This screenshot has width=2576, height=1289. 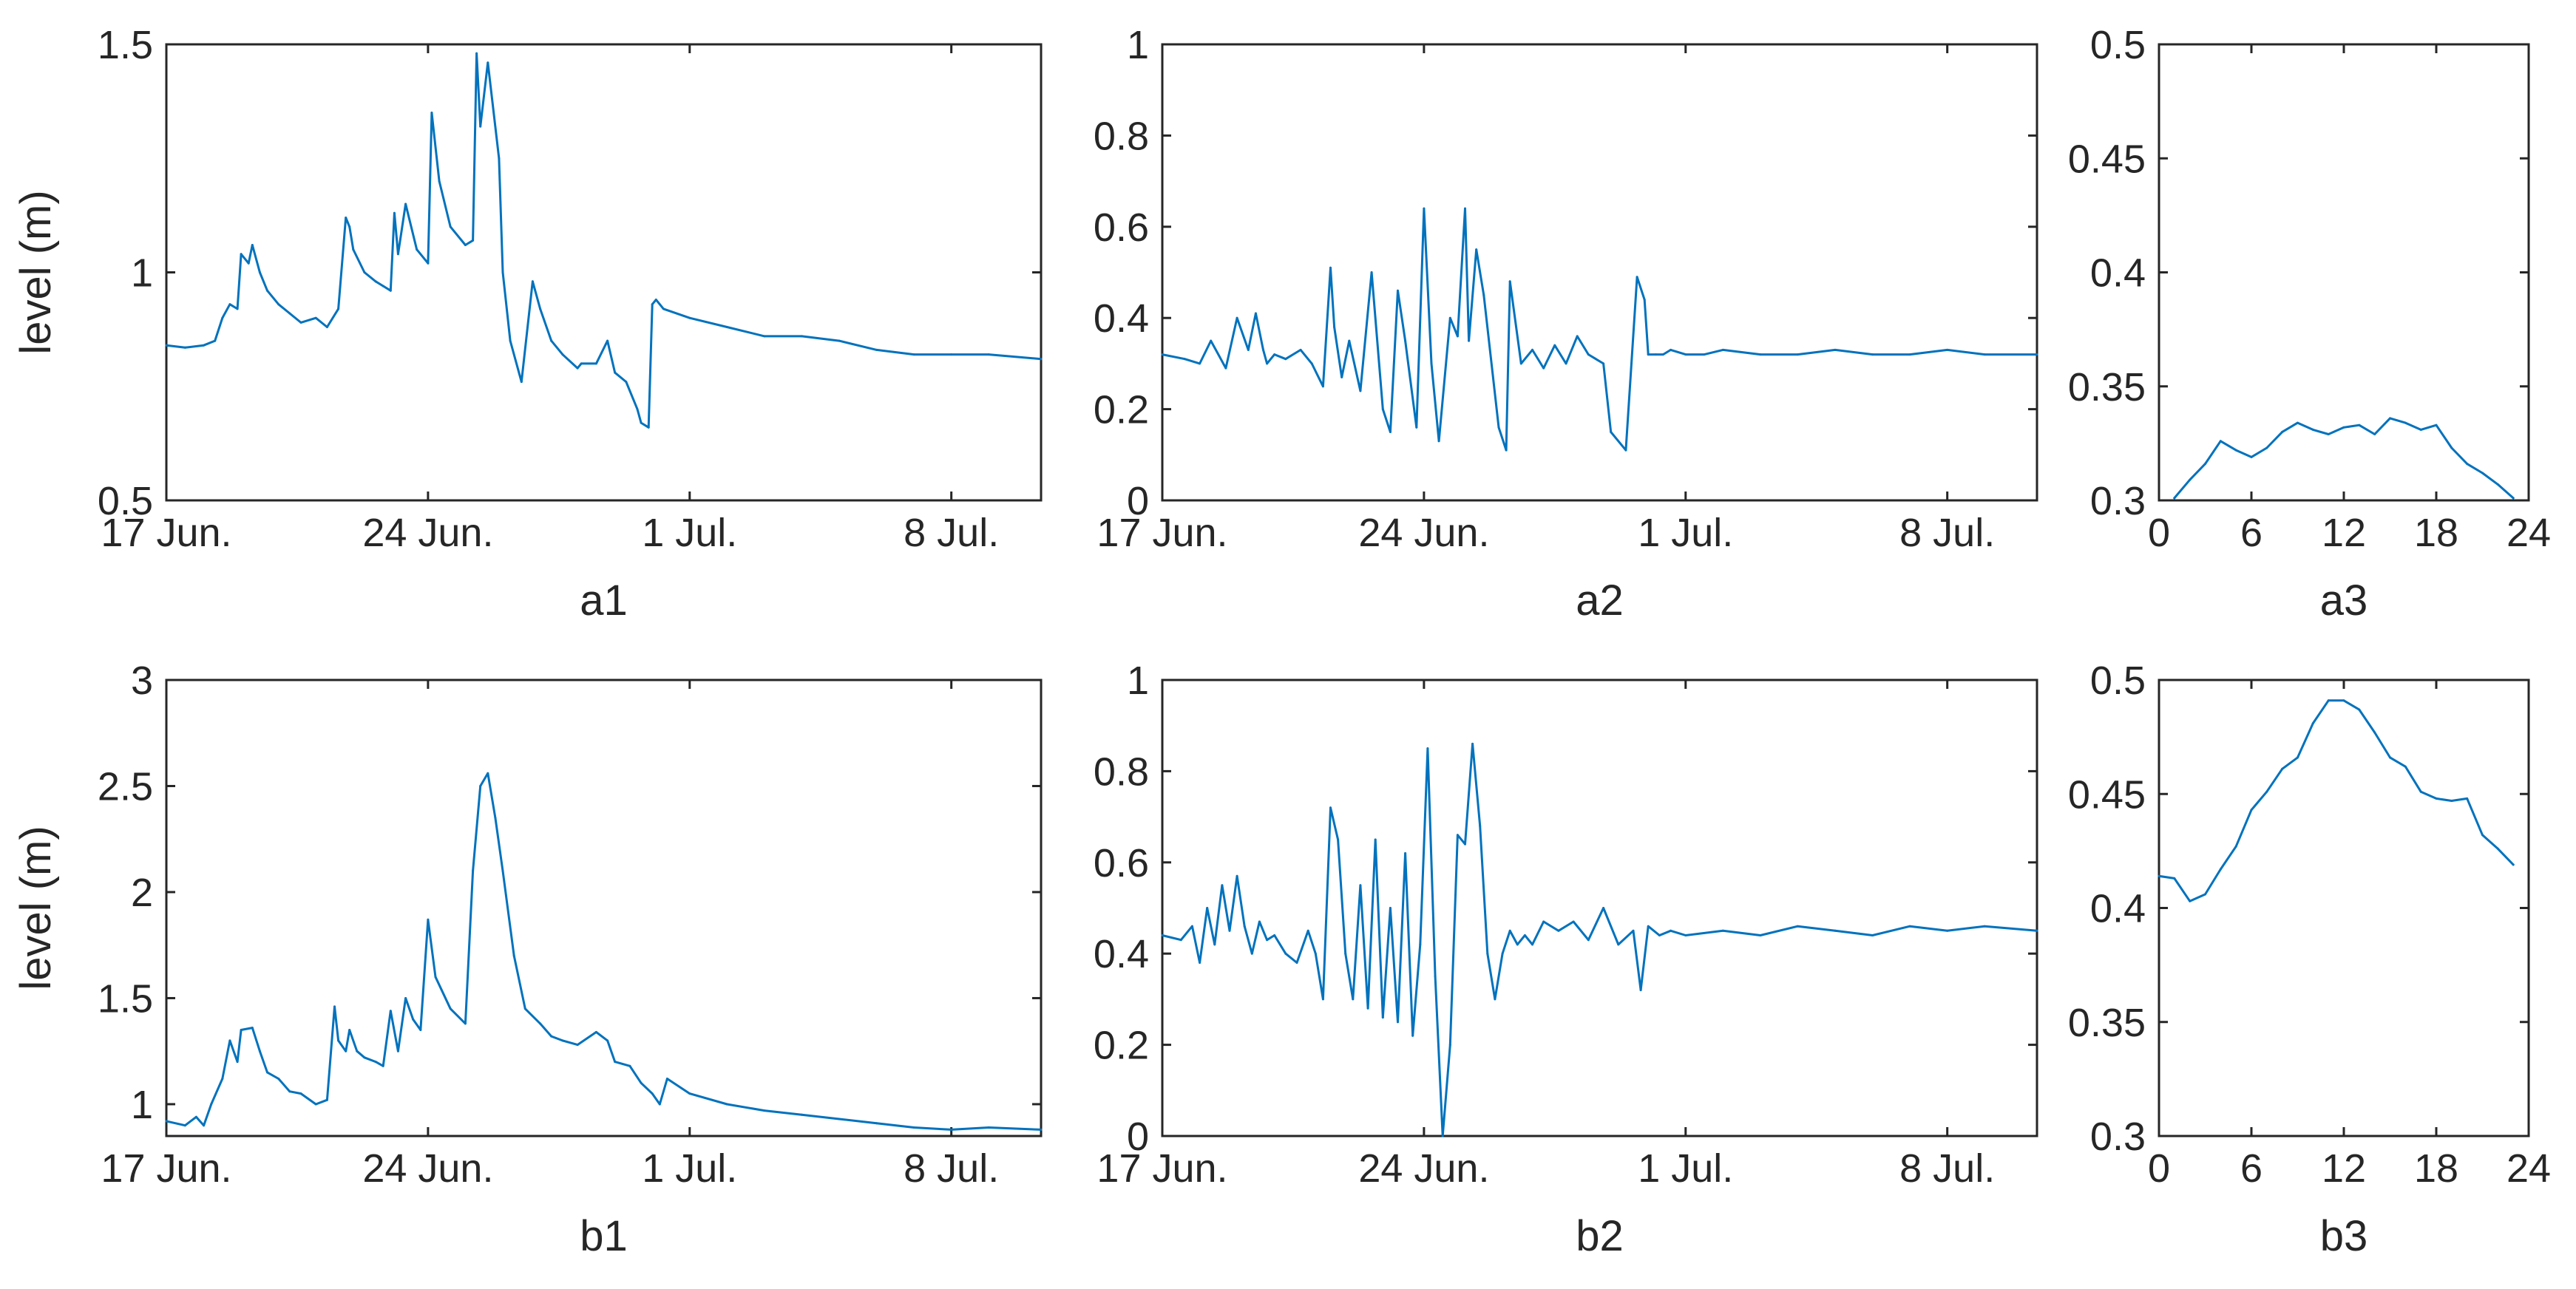 What do you see at coordinates (1138, 681) in the screenshot?
I see `y-tick-label: 1` at bounding box center [1138, 681].